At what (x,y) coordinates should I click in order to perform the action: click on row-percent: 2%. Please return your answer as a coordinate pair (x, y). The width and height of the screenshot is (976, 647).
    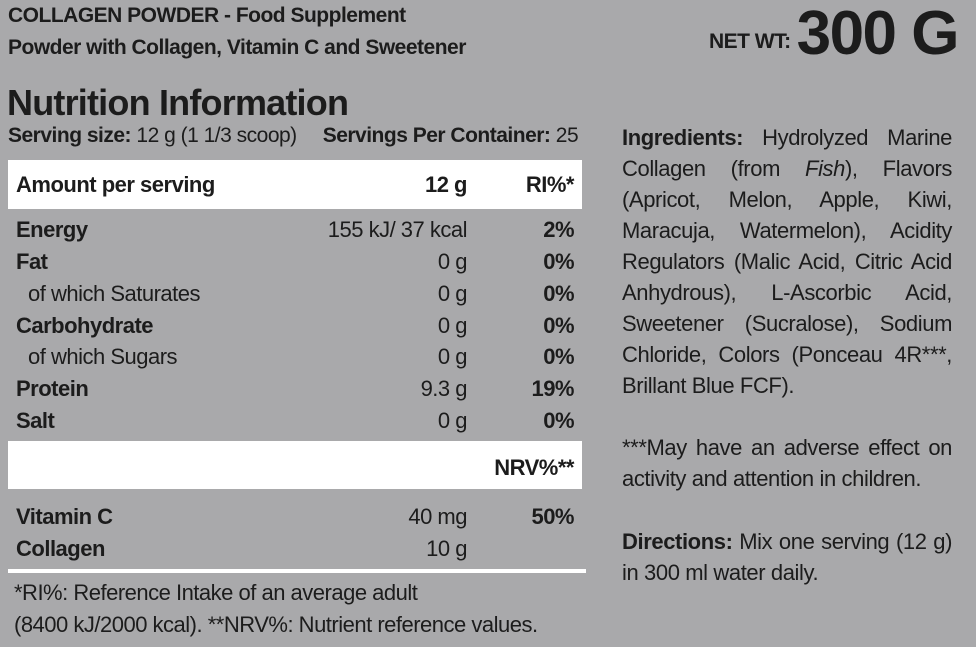
    Looking at the image, I should click on (558, 229).